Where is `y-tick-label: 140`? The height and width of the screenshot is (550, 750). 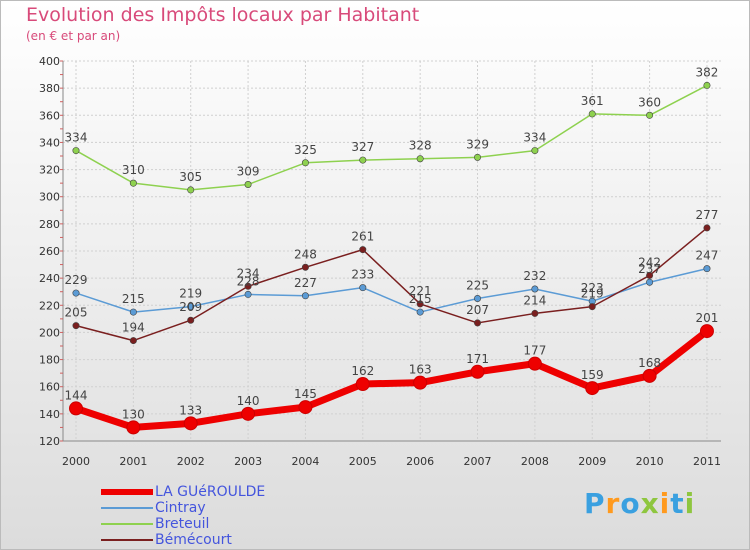 y-tick-label: 140 is located at coordinates (49, 414).